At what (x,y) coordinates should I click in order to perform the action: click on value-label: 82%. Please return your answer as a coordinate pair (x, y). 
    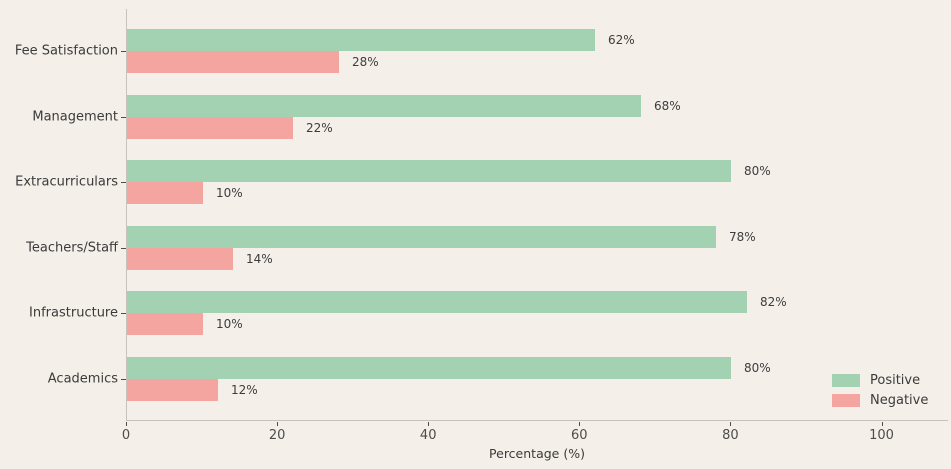
    Looking at the image, I should click on (773, 302).